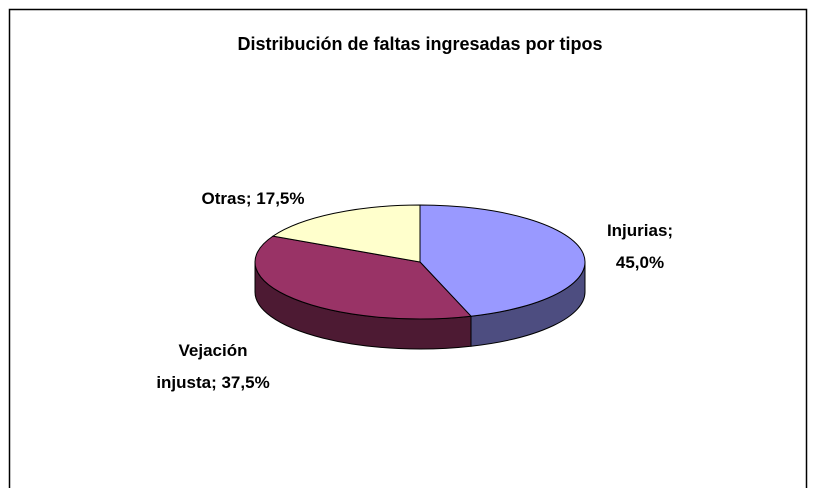 This screenshot has height=488, width=819. I want to click on data-label: Vejación injusta; 37,5%, so click(212, 366).